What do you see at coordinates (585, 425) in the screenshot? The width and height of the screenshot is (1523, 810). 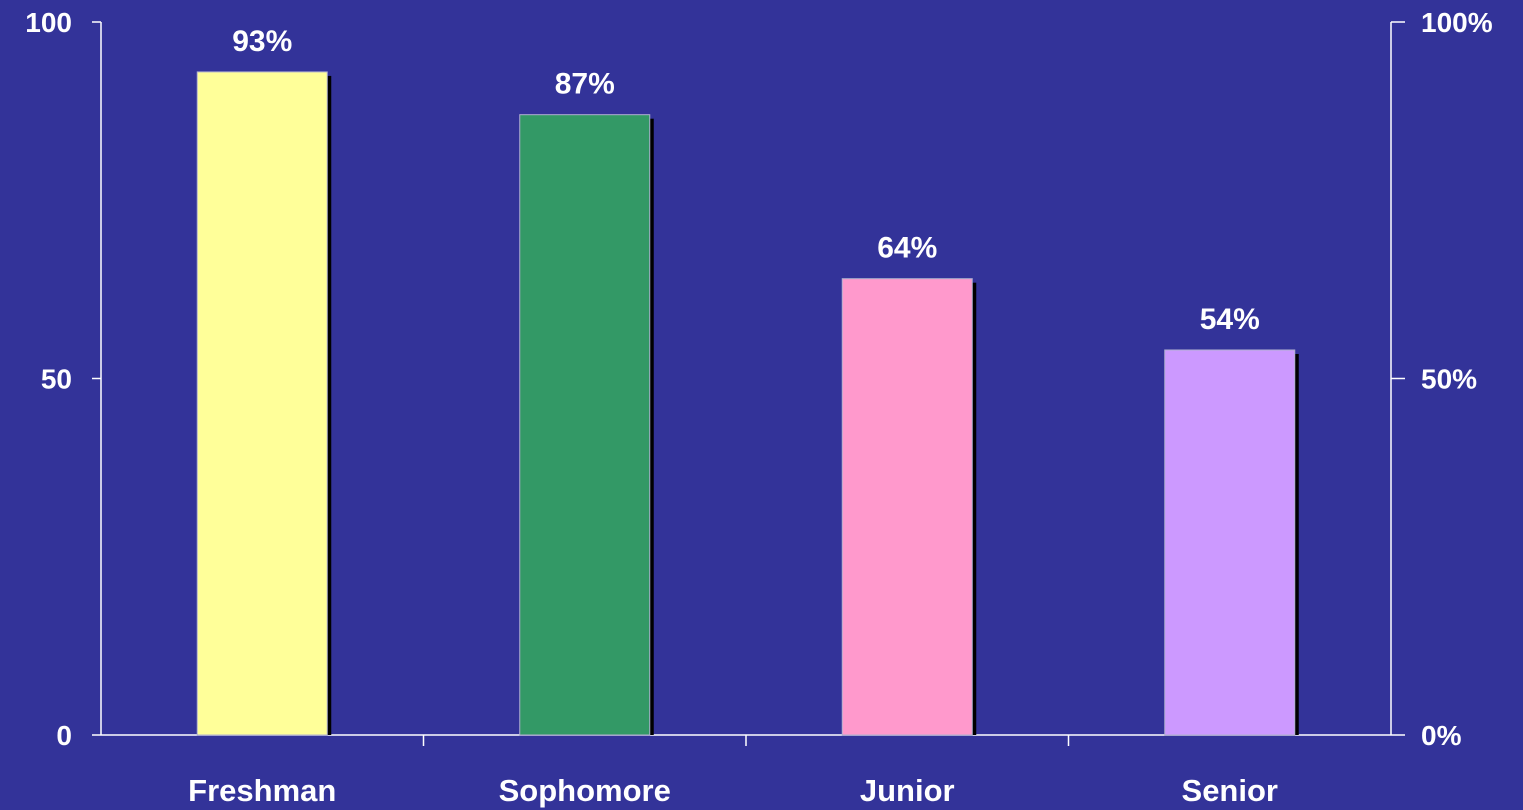 I see `bar-sophomore` at bounding box center [585, 425].